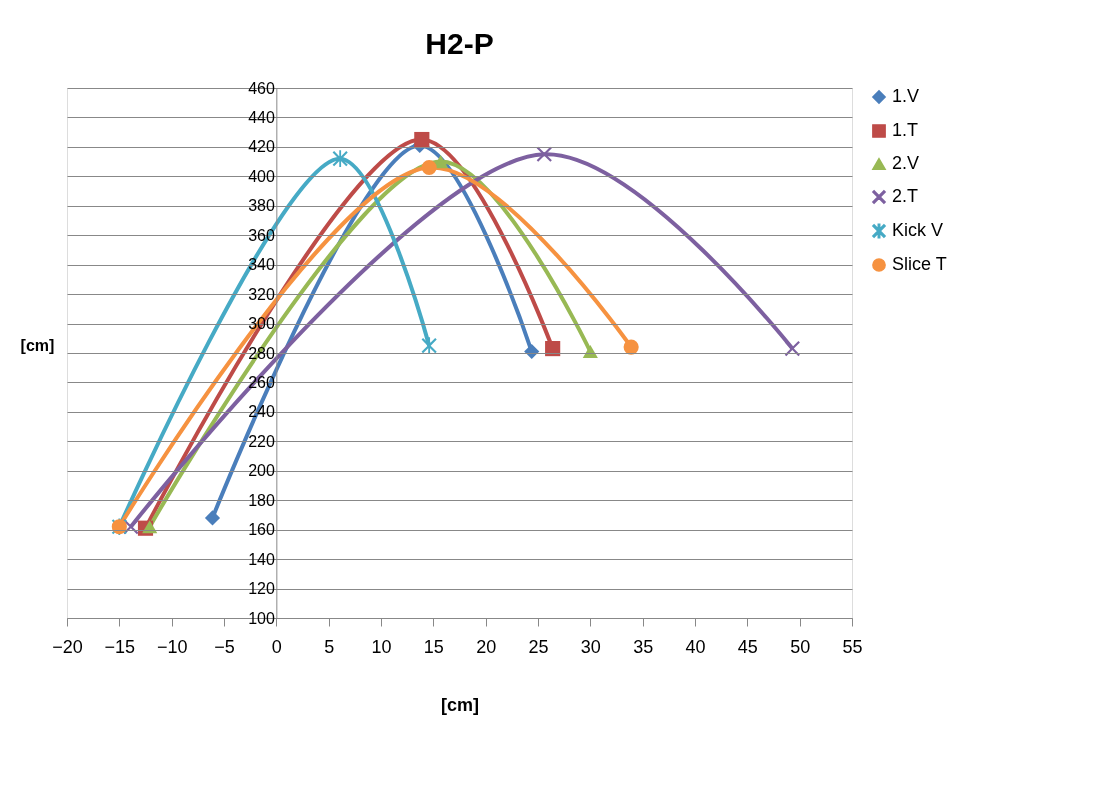 This screenshot has width=1093, height=785. What do you see at coordinates (261, 500) in the screenshot?
I see `y-tick-label: 180` at bounding box center [261, 500].